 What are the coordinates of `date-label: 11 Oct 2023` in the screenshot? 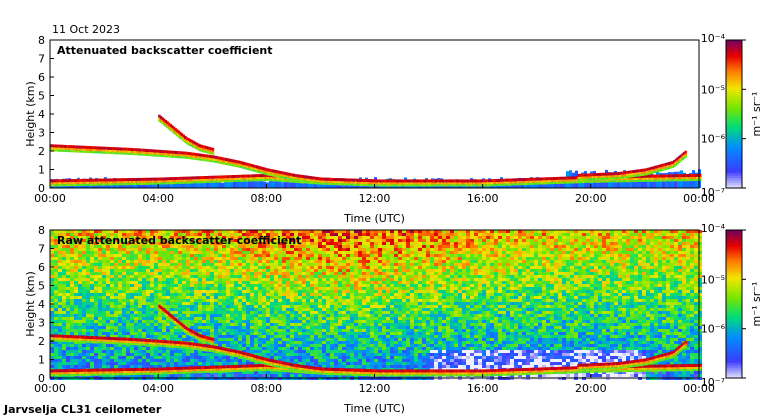 It's located at (86, 29).